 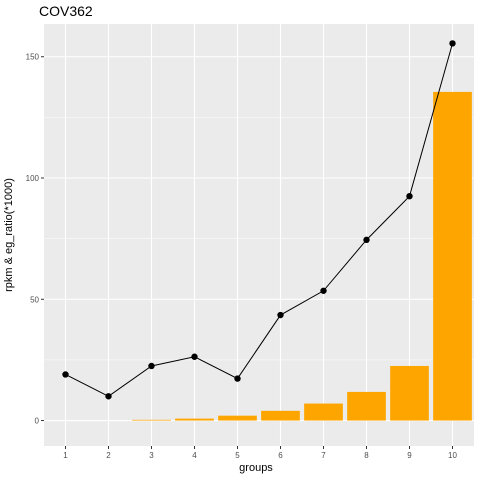 What do you see at coordinates (65, 455) in the screenshot?
I see `x-tick-label: 1` at bounding box center [65, 455].